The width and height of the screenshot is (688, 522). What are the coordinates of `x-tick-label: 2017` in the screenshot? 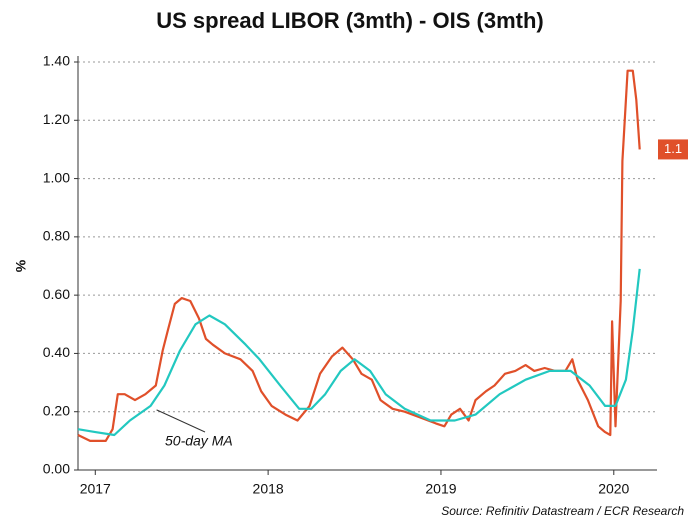 It's located at (95, 489).